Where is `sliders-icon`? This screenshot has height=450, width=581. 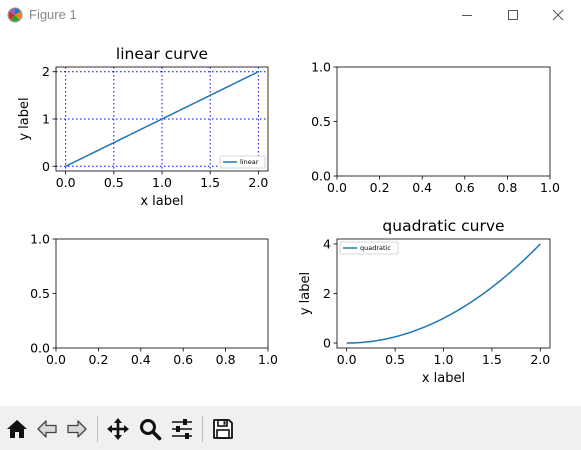 sliders-icon is located at coordinates (182, 429).